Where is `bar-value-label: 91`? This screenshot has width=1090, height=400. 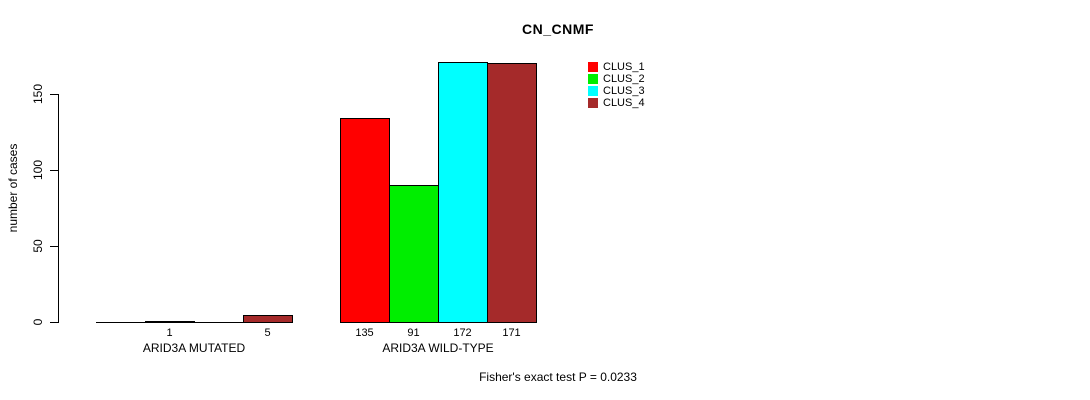 bar-value-label: 91 is located at coordinates (413, 333).